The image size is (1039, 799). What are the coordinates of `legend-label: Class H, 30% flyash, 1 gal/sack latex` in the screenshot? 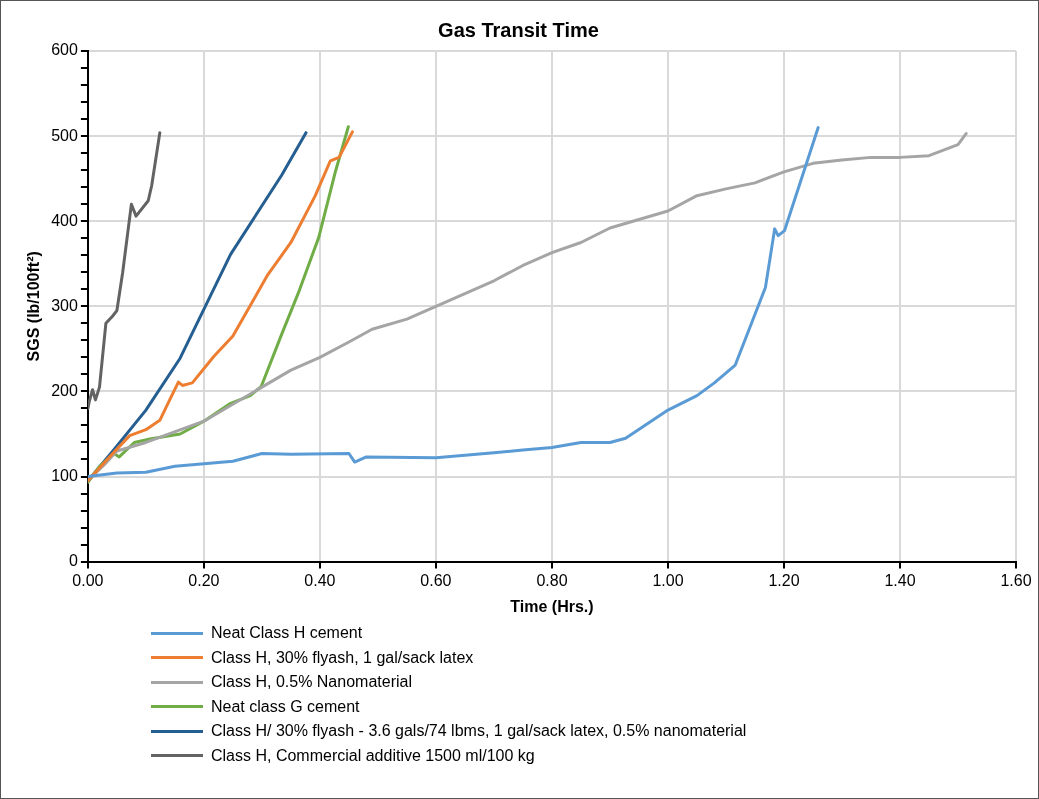 It's located at (342, 657).